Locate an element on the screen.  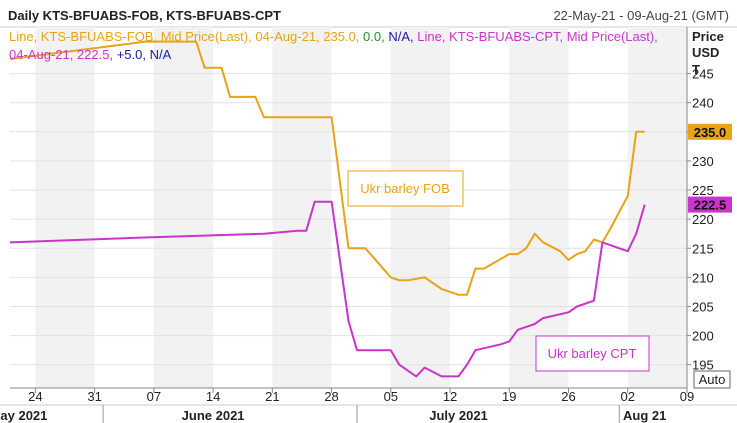
x-tick-label: 07 is located at coordinates (154, 396).